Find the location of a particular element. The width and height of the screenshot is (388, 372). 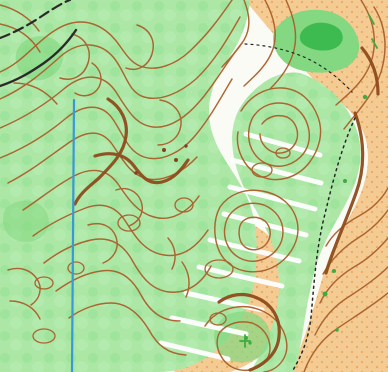

black-track-northwest is located at coordinates (36, 20).